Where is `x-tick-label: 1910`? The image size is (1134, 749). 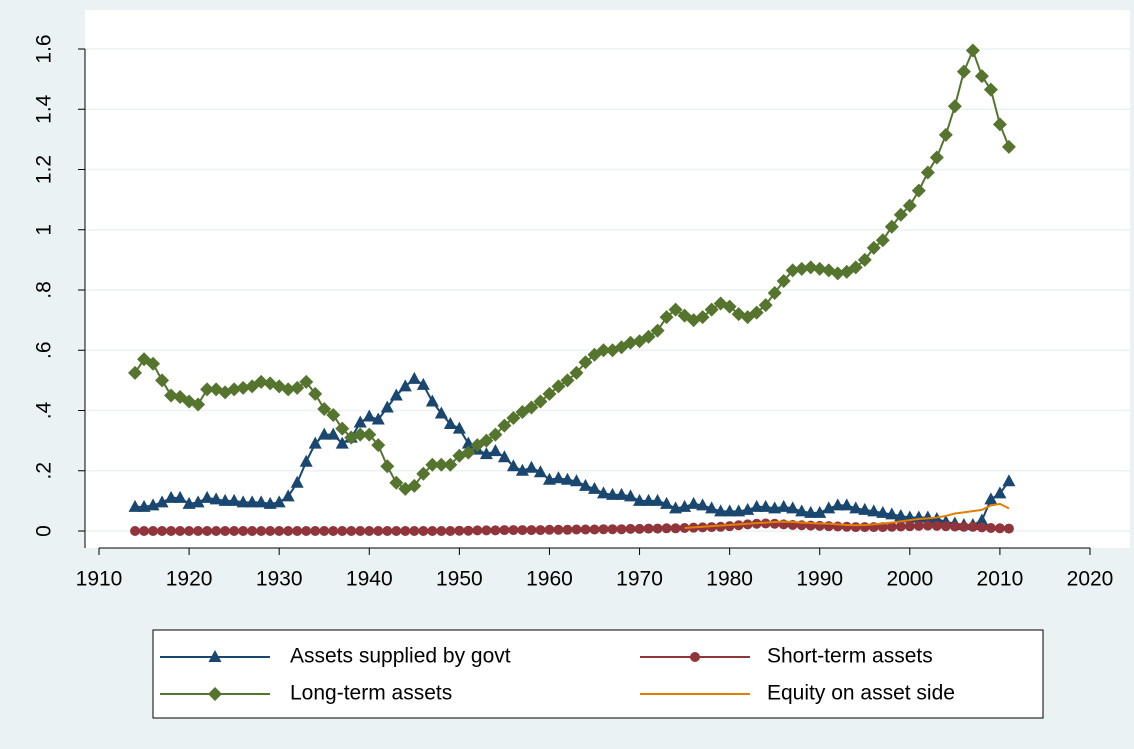
x-tick-label: 1910 is located at coordinates (99, 579).